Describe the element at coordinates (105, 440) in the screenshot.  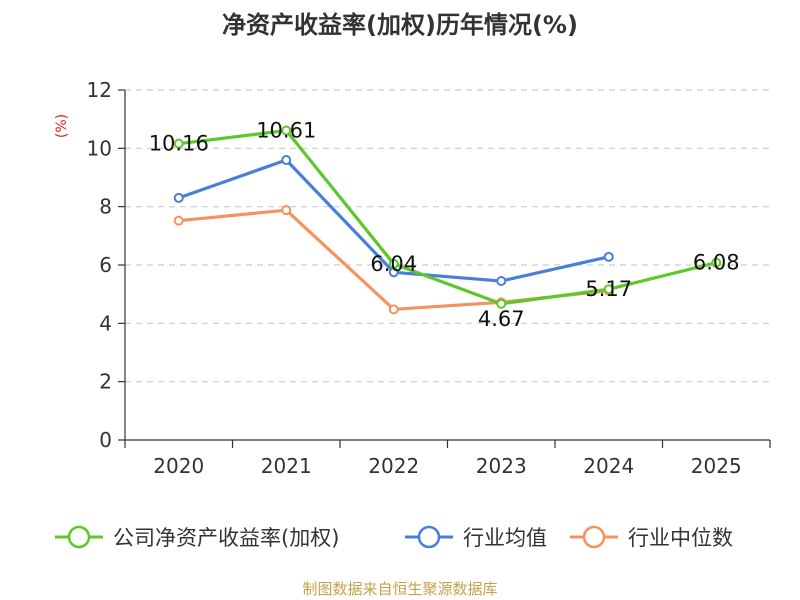
I see `y-tick-label: 0` at that location.